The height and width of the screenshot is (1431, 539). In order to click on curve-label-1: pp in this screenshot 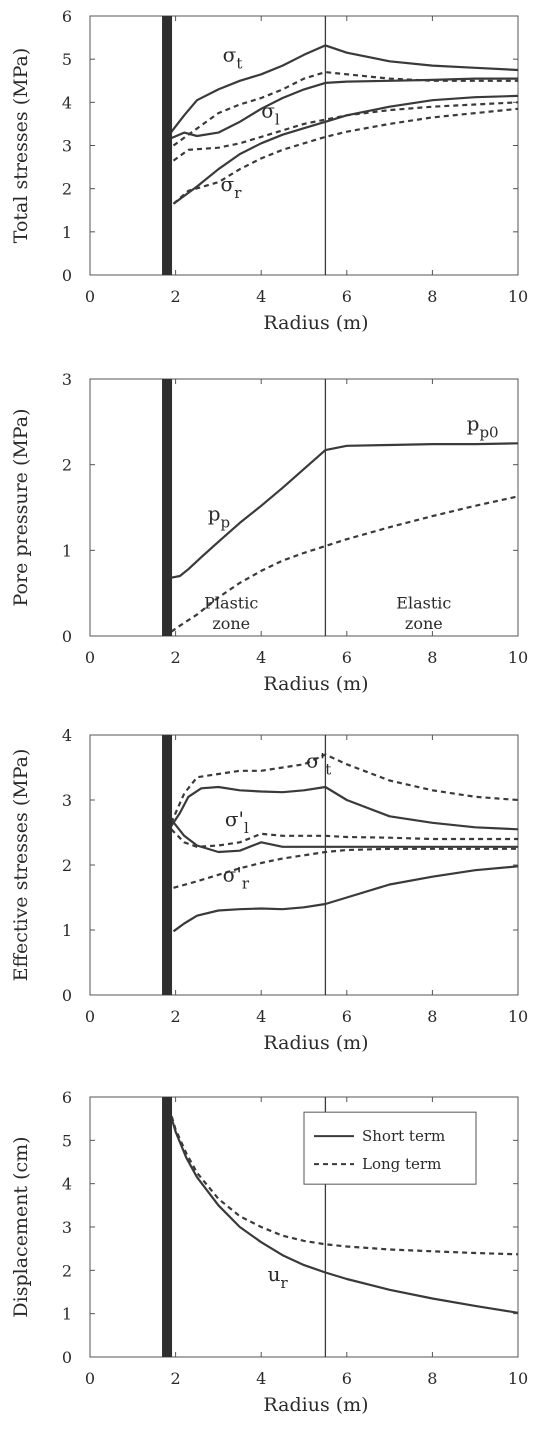, I will do `click(219, 516)`.